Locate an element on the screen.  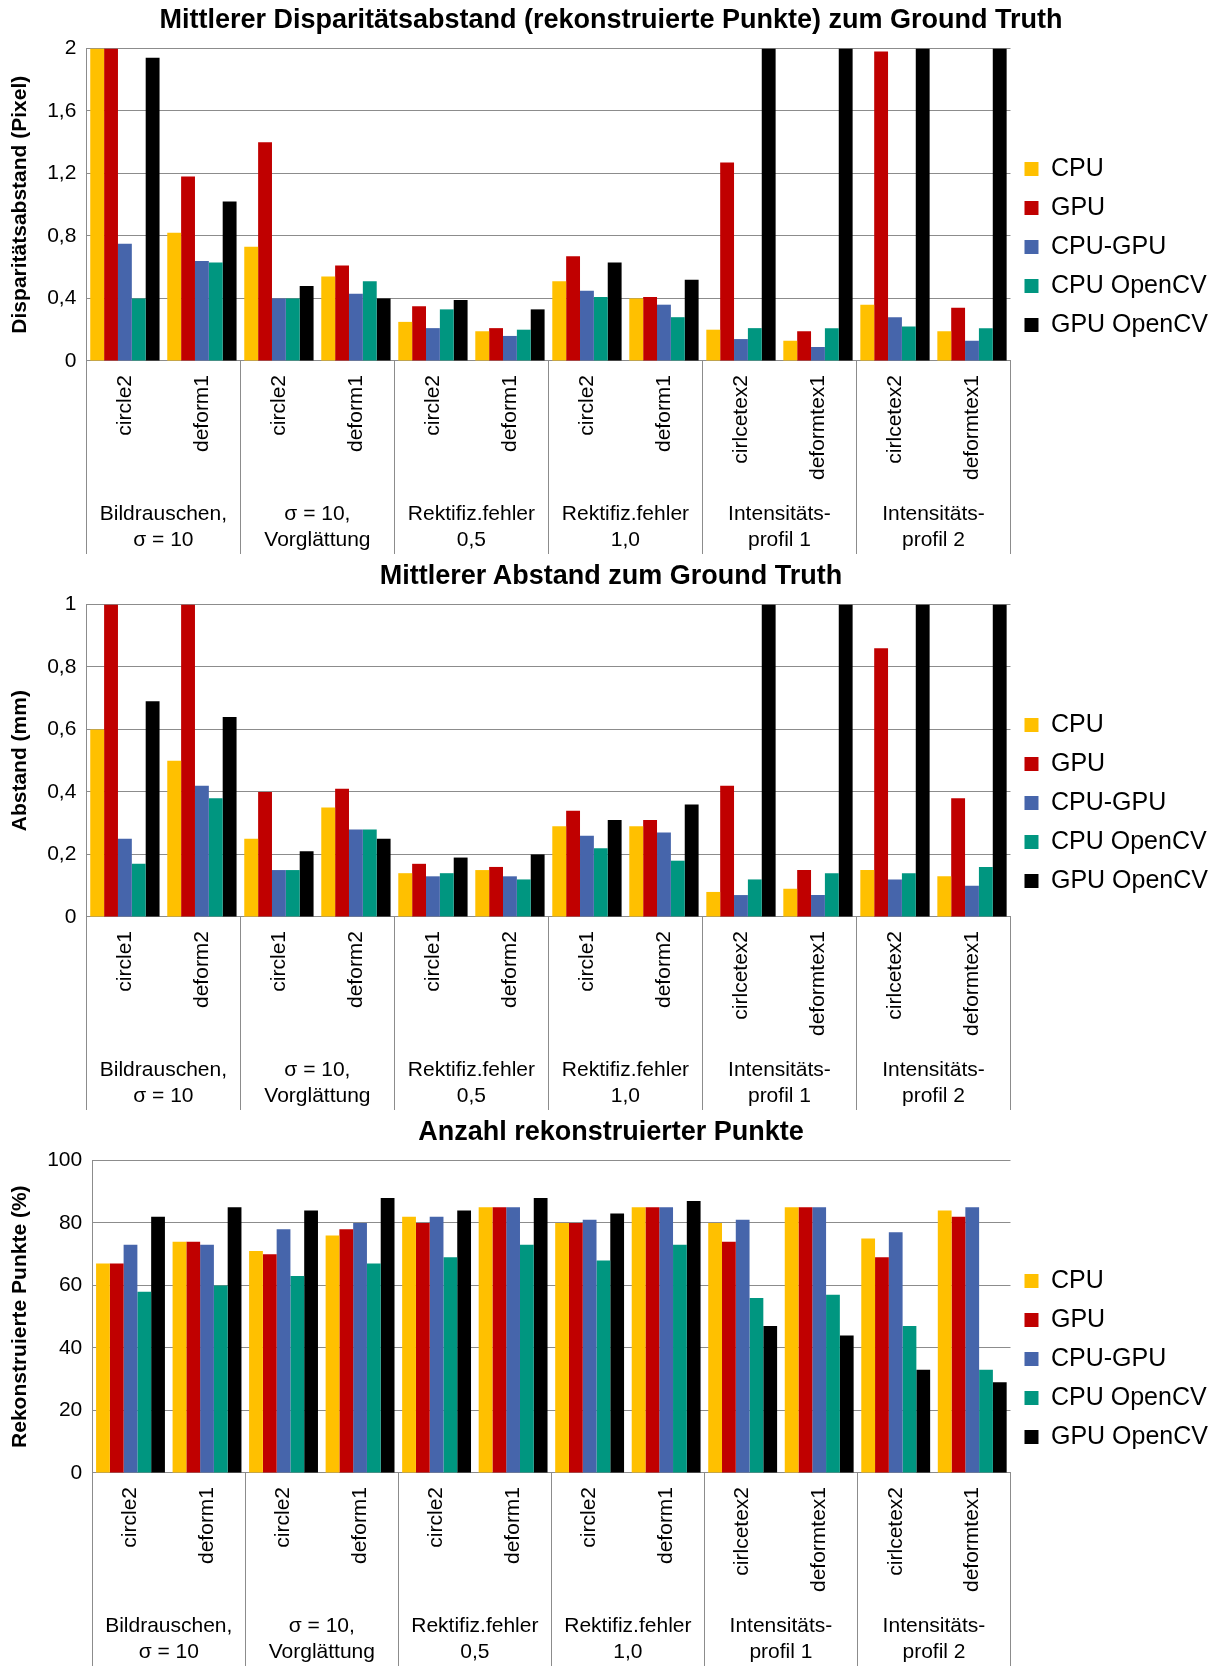
y-tick-label: 20 is located at coordinates (70, 1409).